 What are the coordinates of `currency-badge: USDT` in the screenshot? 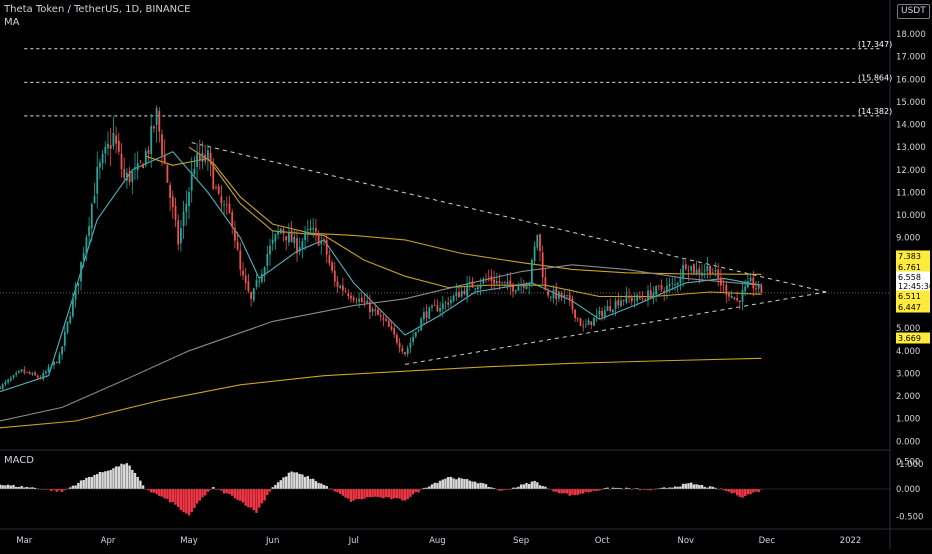 It's located at (913, 11).